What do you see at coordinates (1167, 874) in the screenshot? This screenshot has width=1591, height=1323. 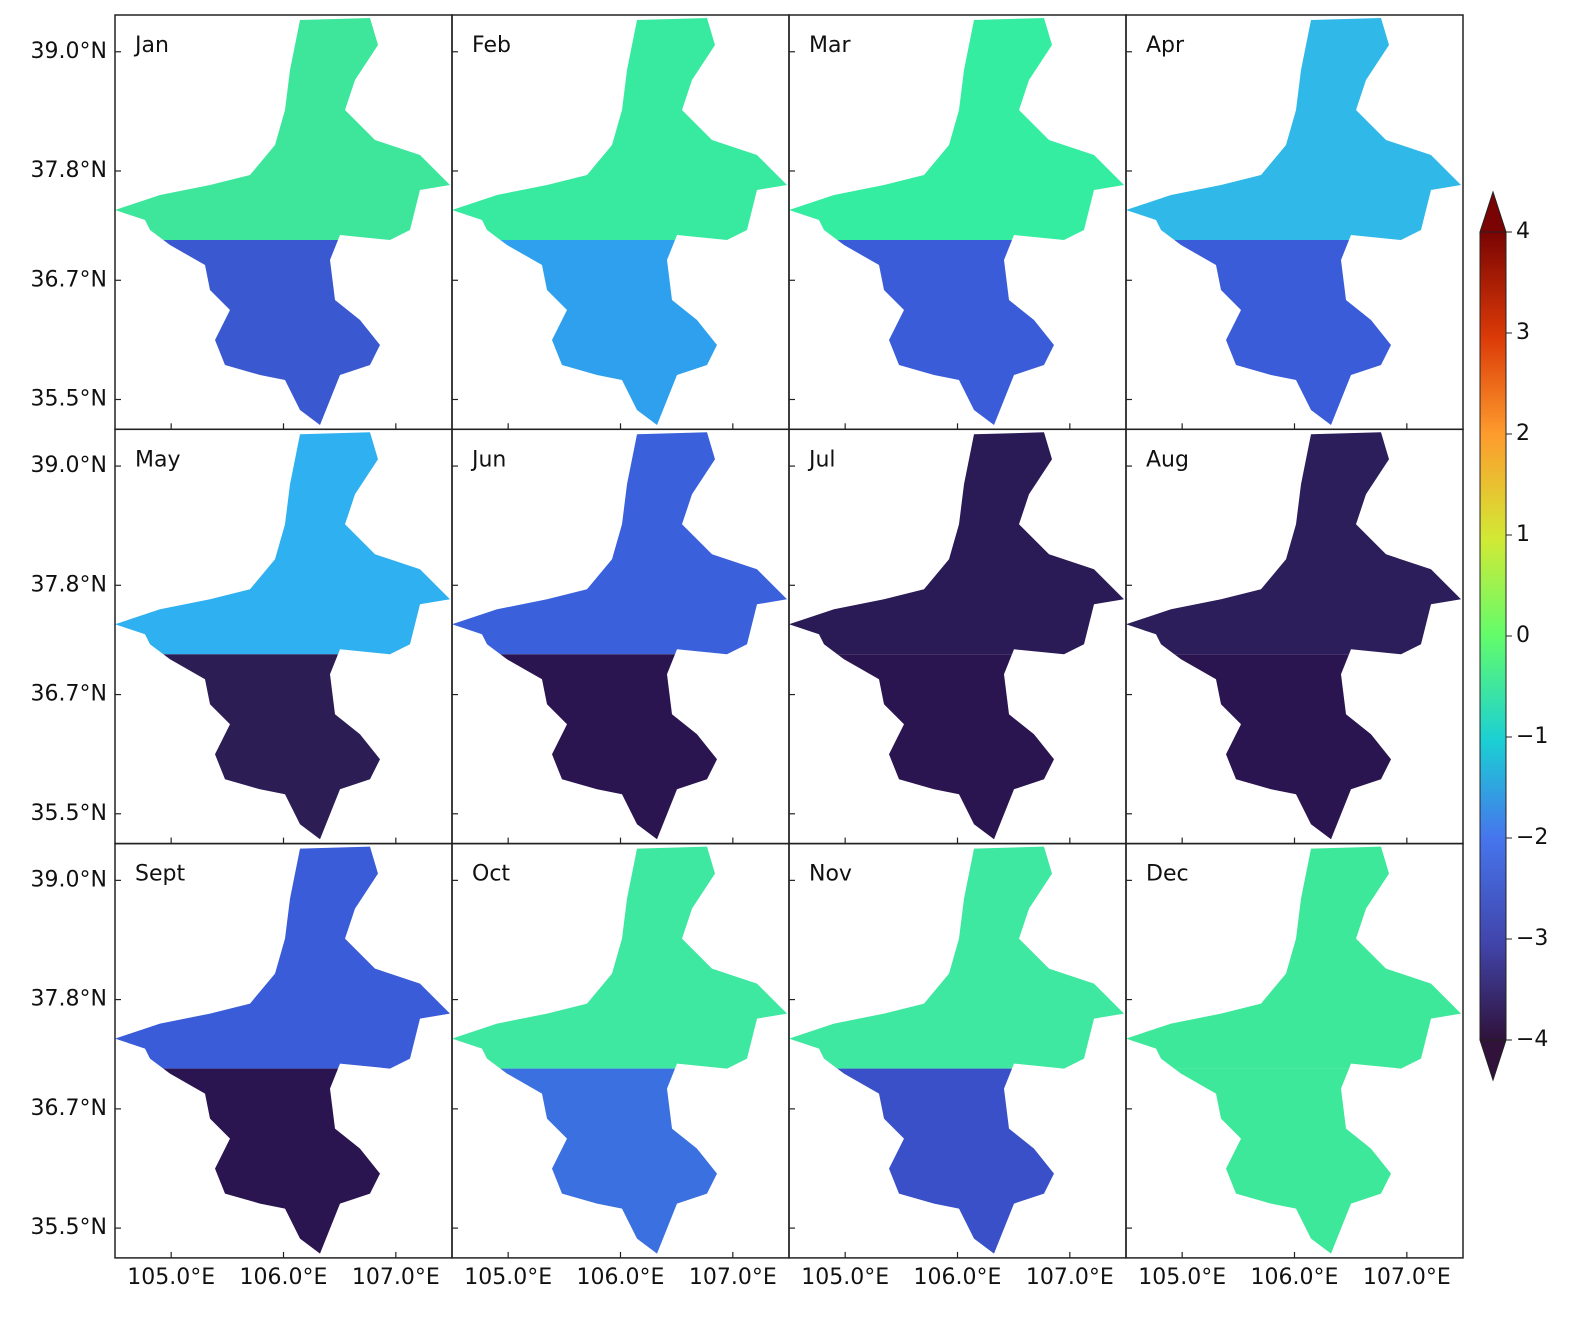 I see `panel-label: Dec` at bounding box center [1167, 874].